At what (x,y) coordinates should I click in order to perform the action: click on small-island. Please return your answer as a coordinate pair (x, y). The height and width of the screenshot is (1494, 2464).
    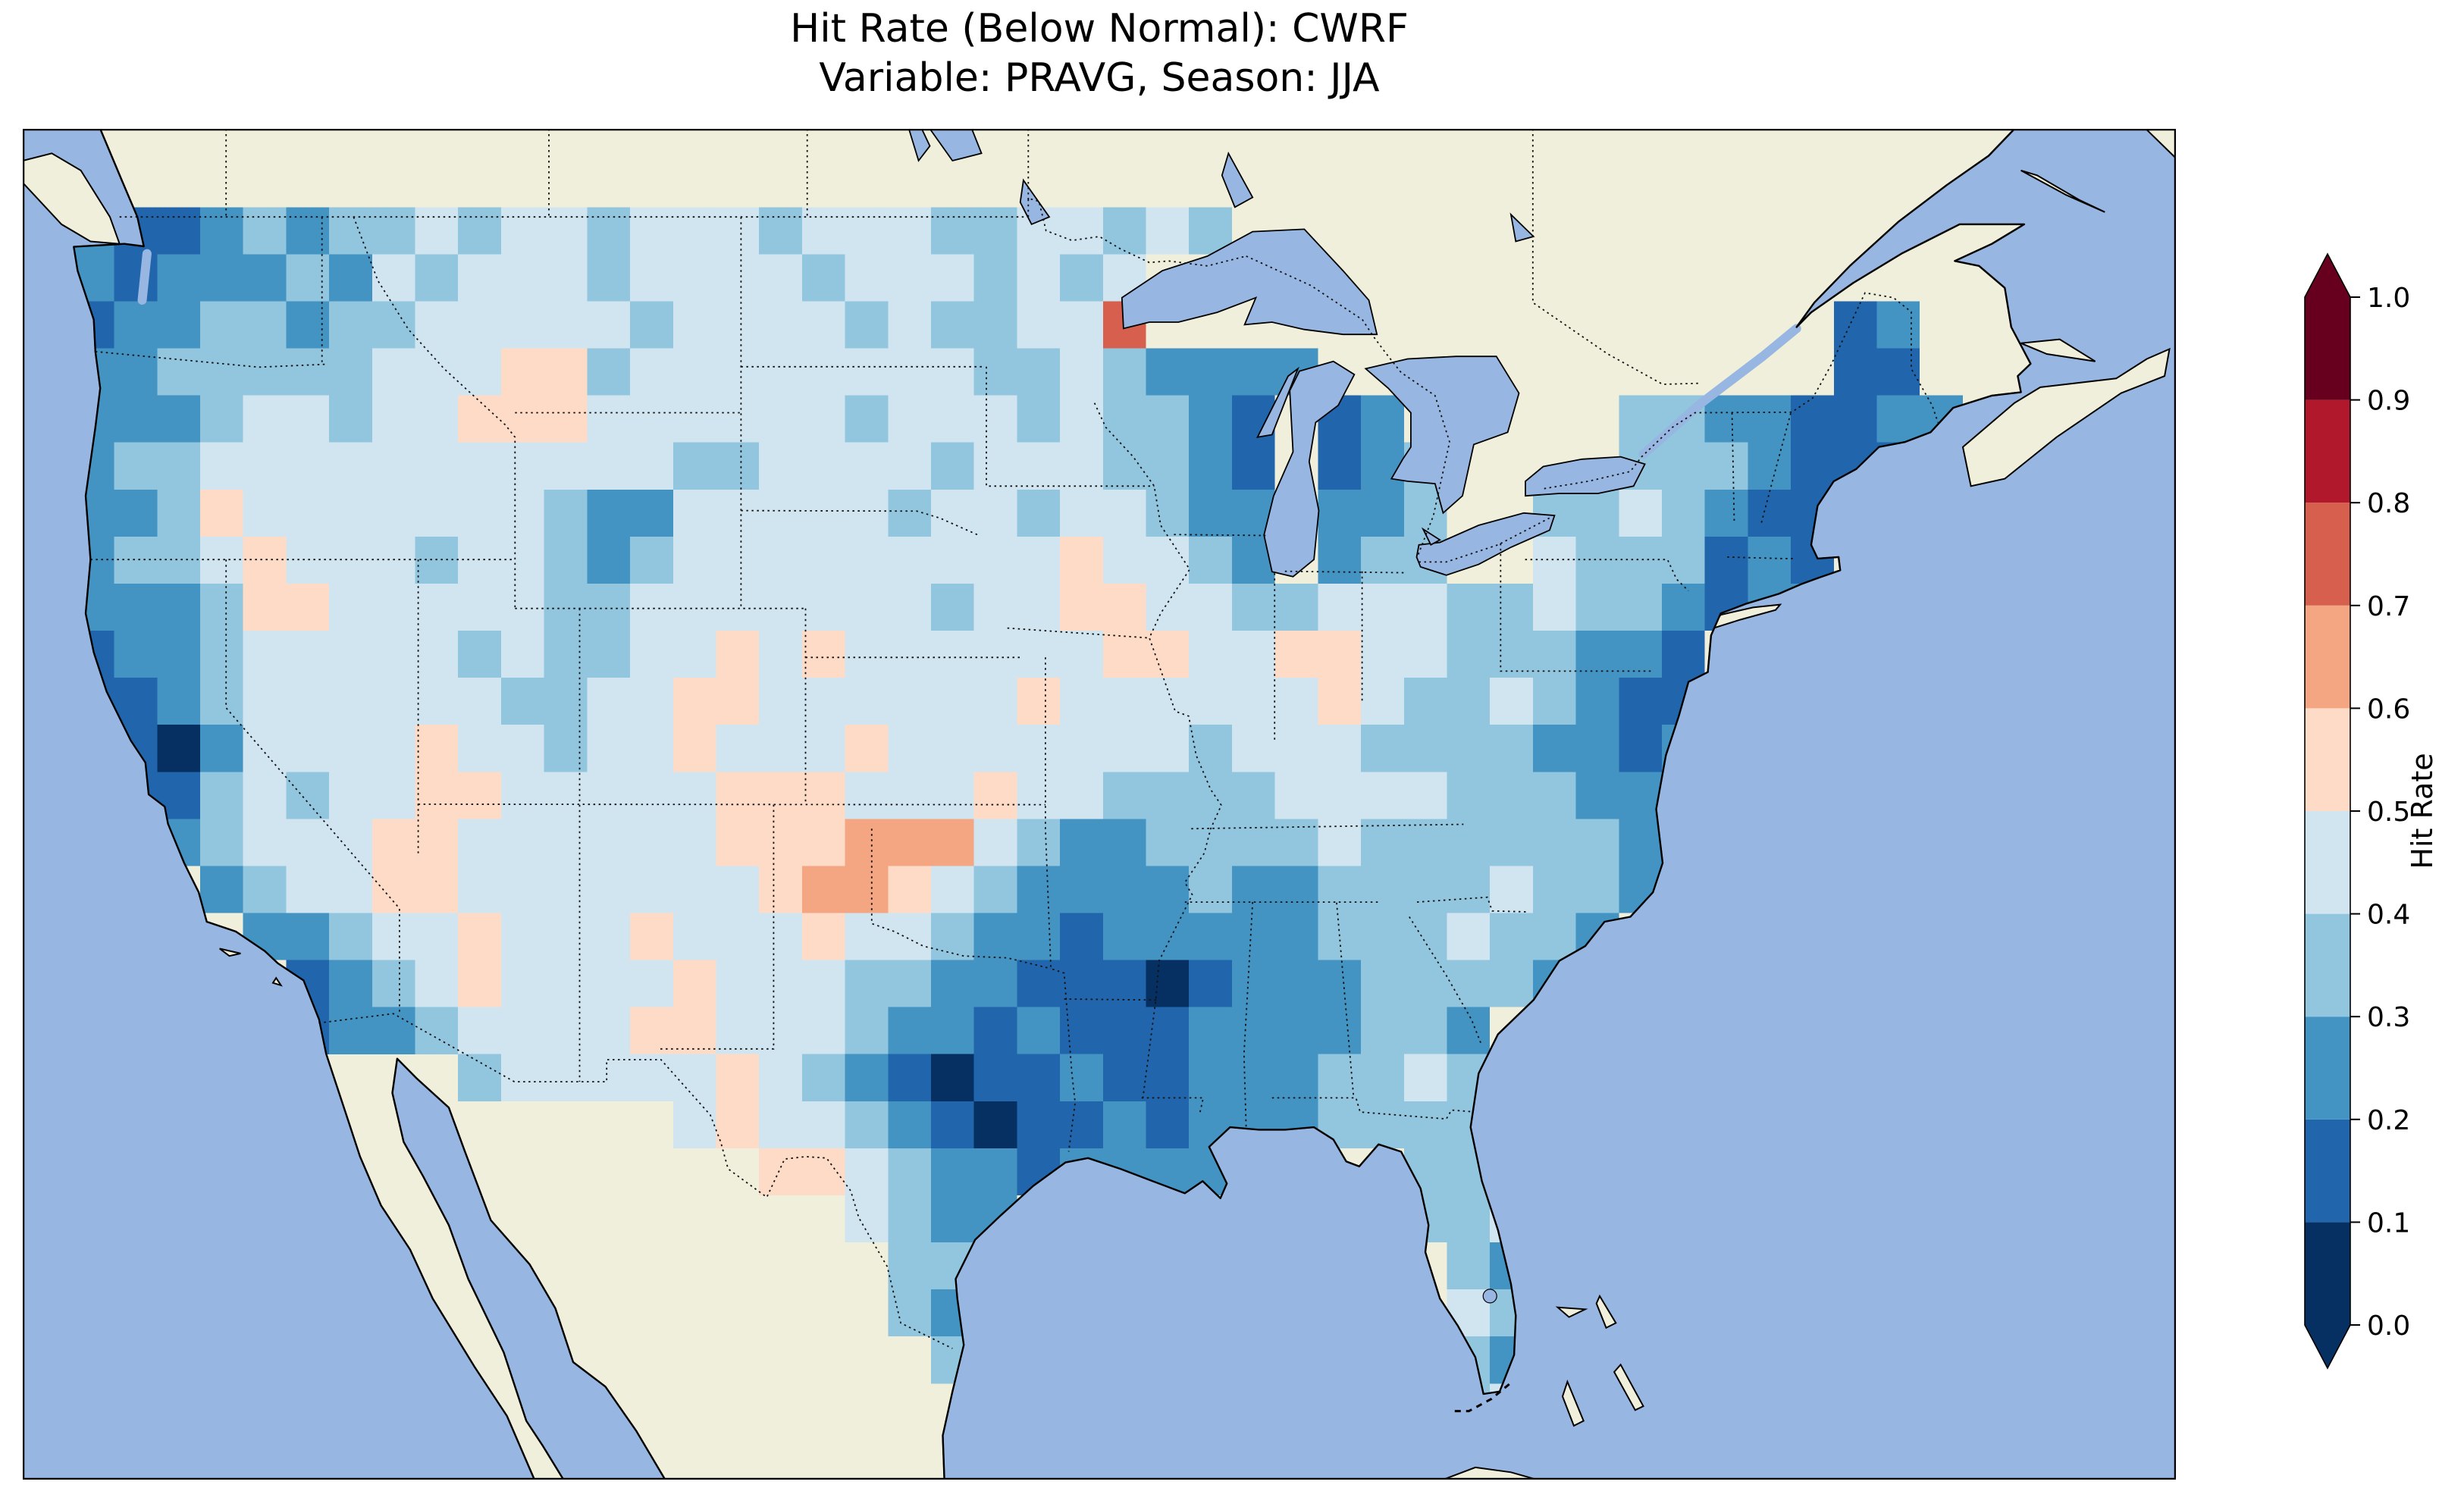
    Looking at the image, I should click on (1571, 1312).